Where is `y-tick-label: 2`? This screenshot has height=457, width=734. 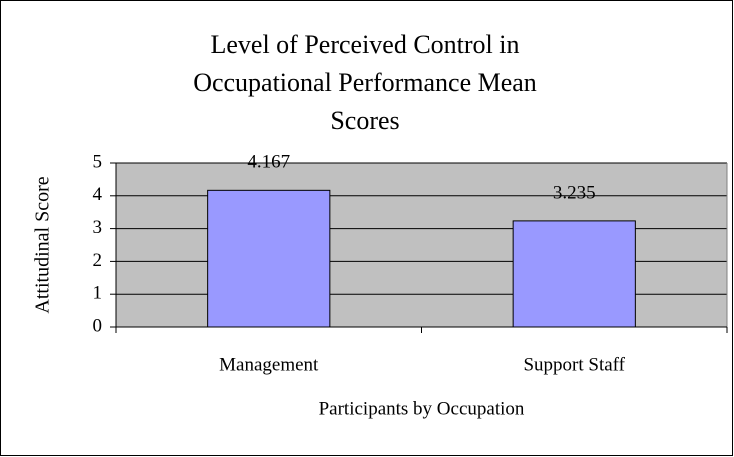 y-tick-label: 2 is located at coordinates (98, 260).